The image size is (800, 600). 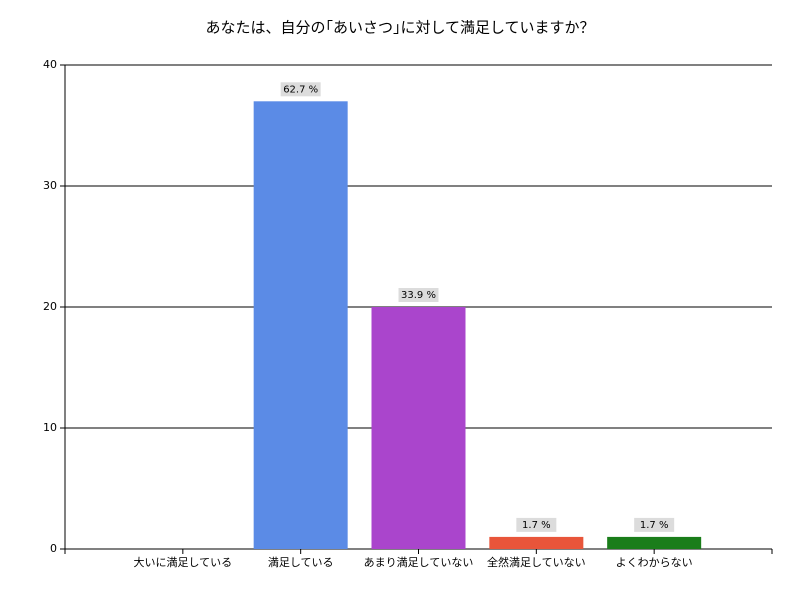 What do you see at coordinates (50, 306) in the screenshot?
I see `y-tick-label: 20` at bounding box center [50, 306].